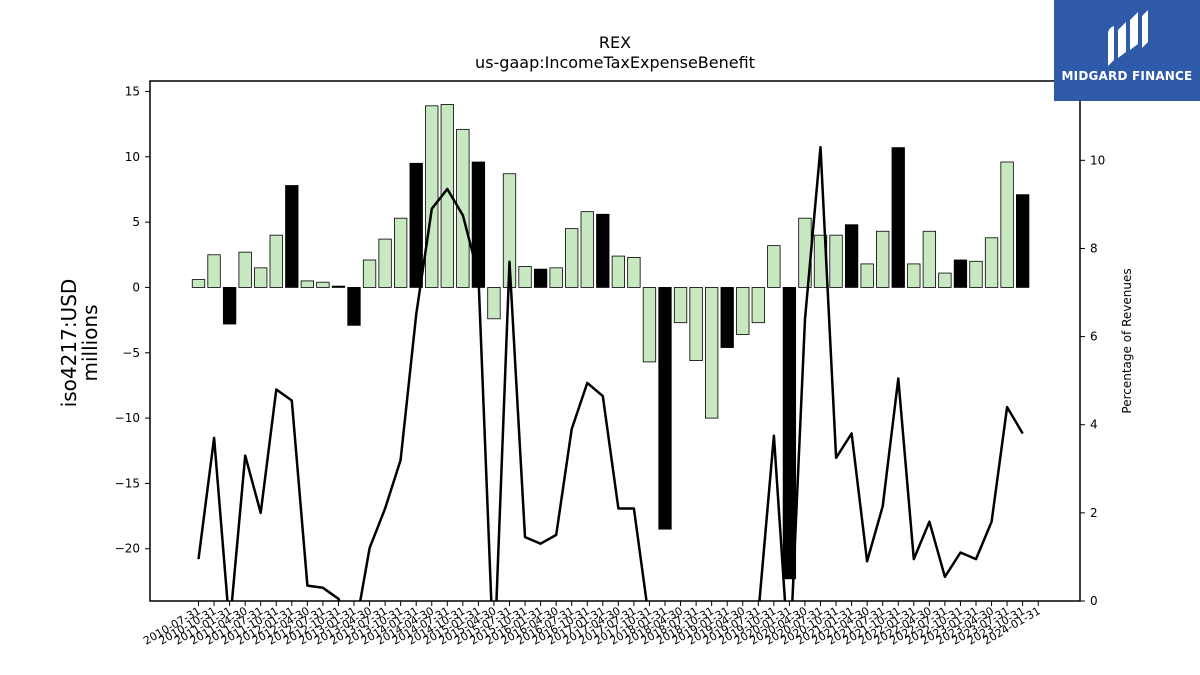  Describe the element at coordinates (1092, 380) in the screenshot. I see `y2-axis-ticks: 0 2 4 6 8 10` at that location.